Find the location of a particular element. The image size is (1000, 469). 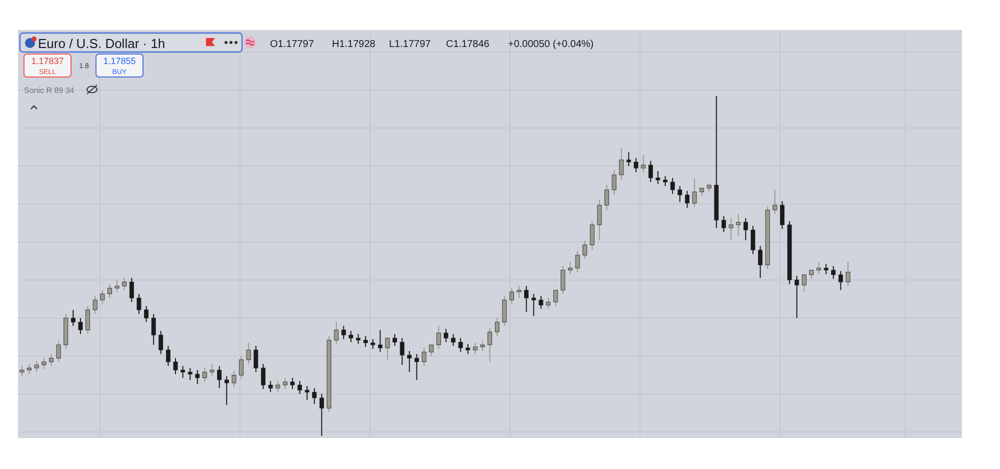

text: Sonic R 89 34 is located at coordinates (49, 90).